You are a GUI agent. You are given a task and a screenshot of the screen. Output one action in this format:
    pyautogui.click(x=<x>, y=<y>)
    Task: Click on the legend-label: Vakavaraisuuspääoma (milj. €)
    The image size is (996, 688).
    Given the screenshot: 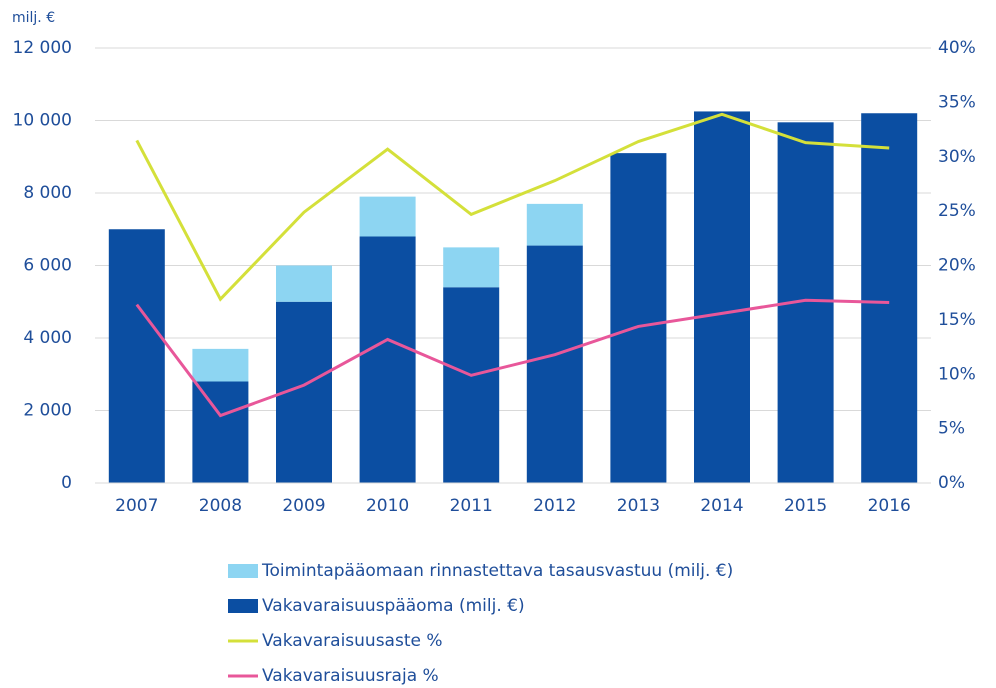 What is the action you would take?
    pyautogui.click(x=393, y=606)
    